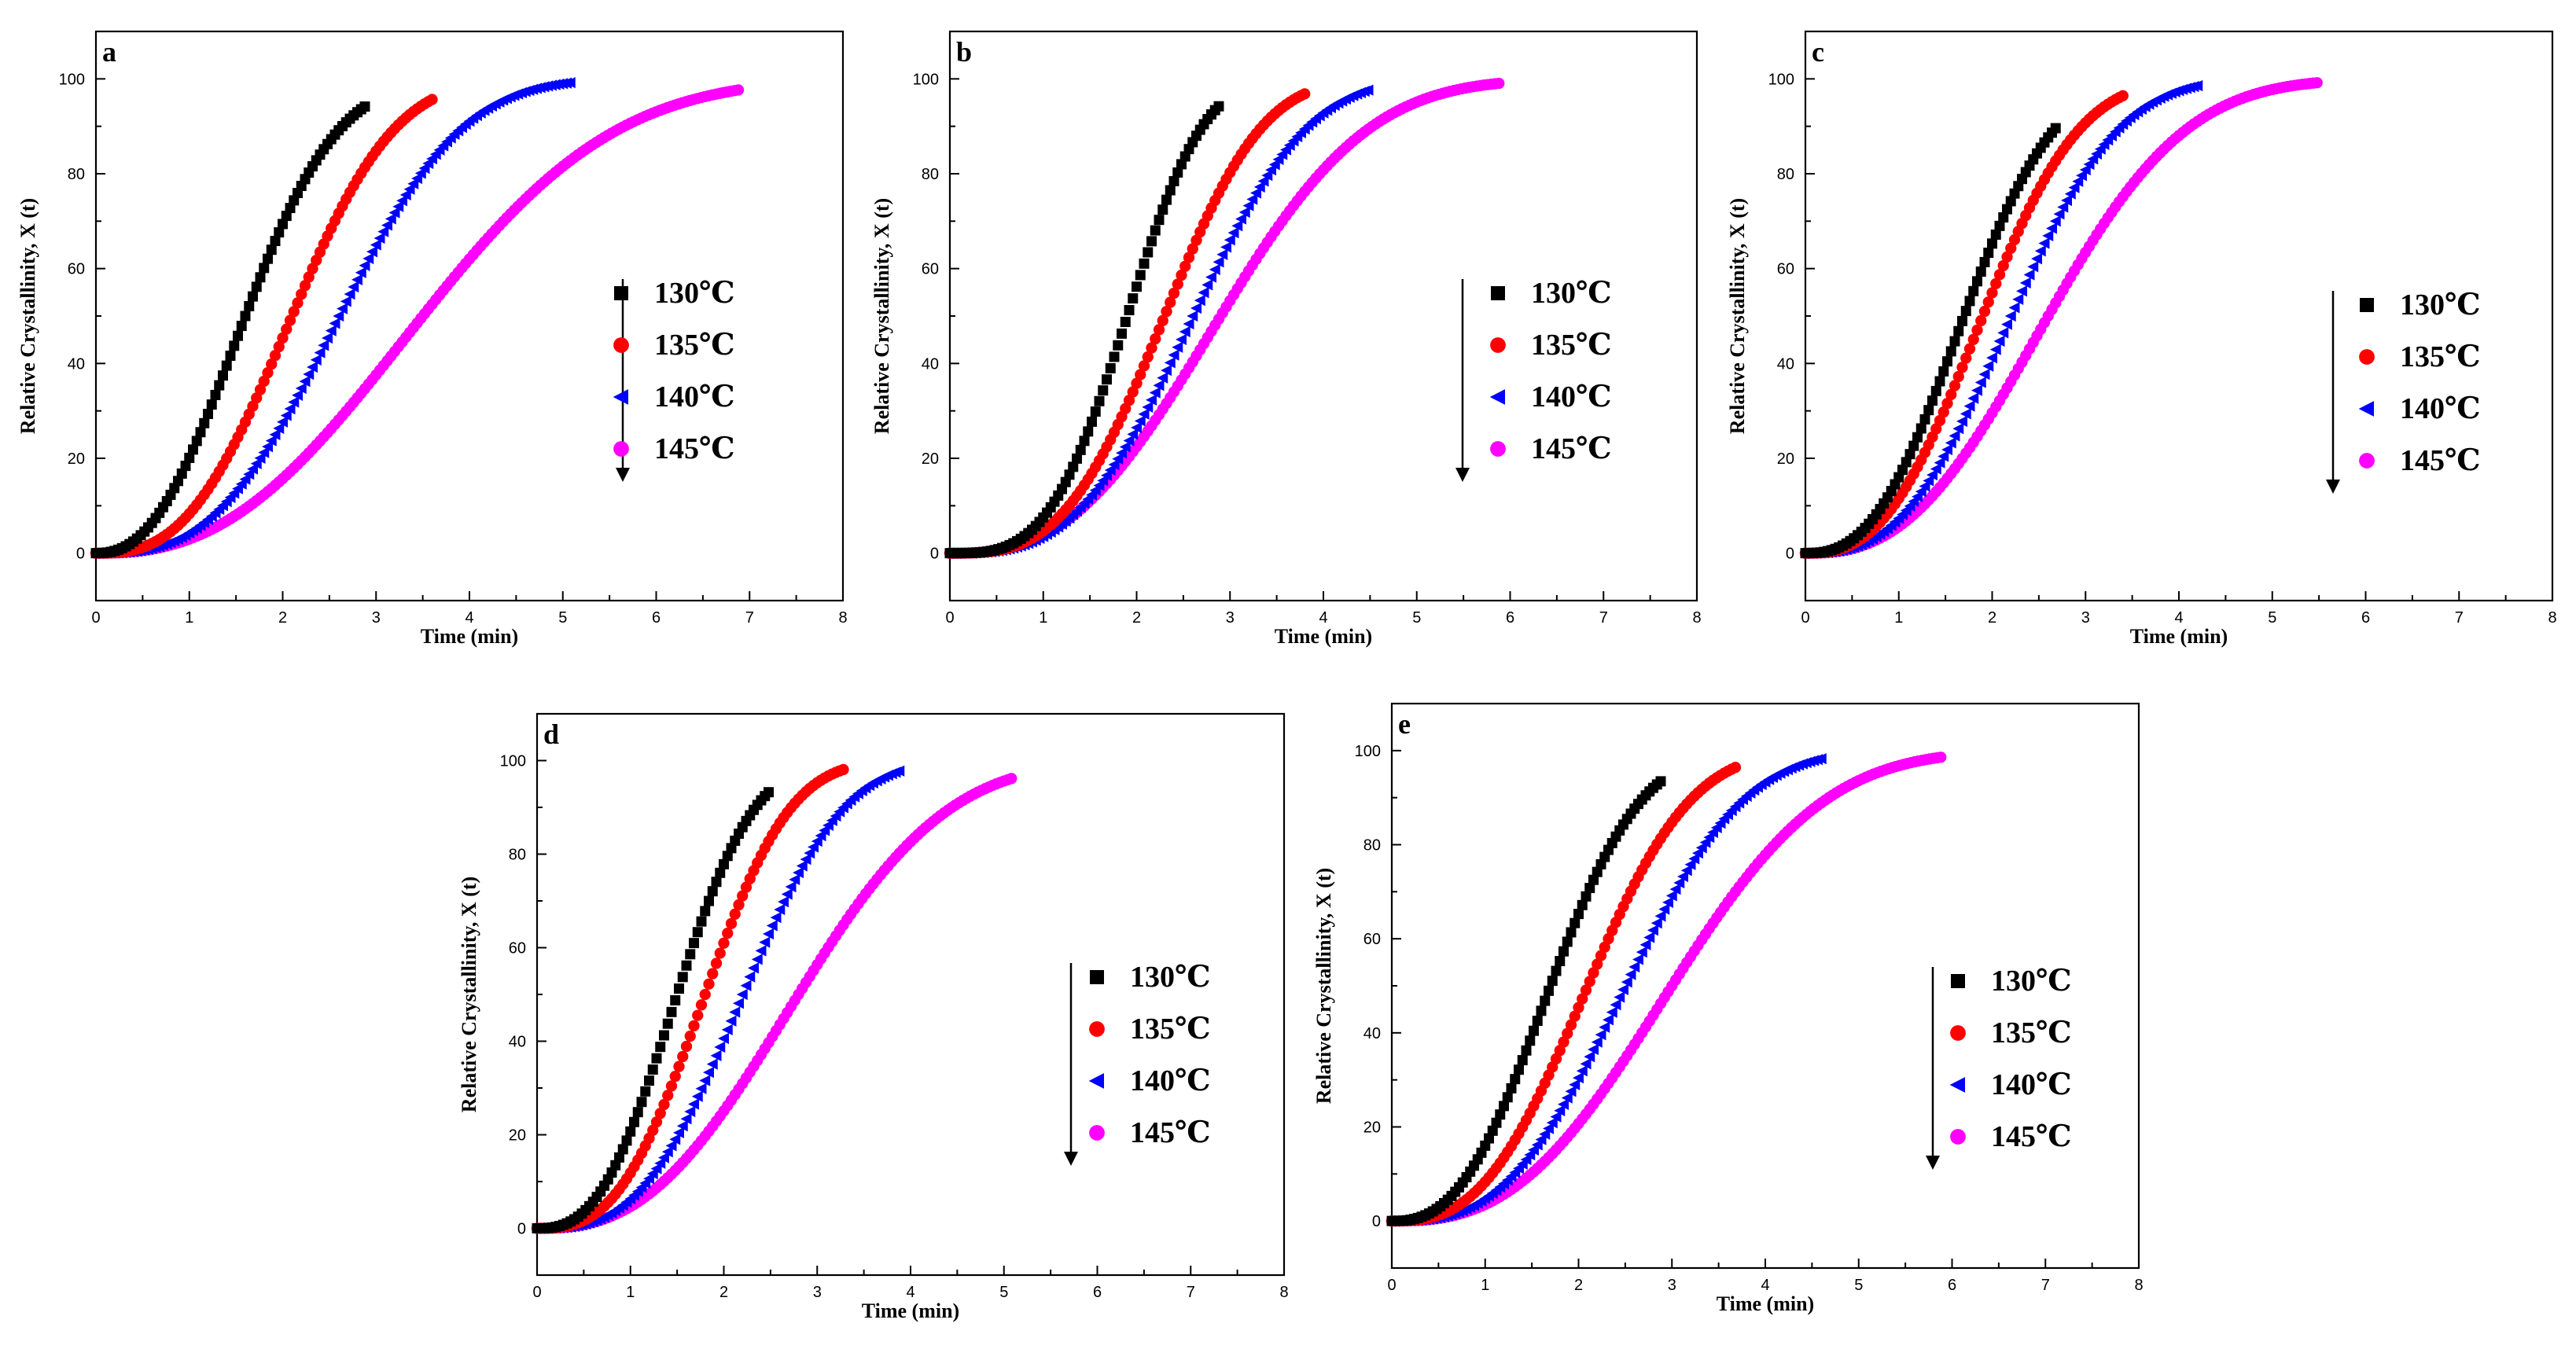 The width and height of the screenshot is (2576, 1360). What do you see at coordinates (2420, 408) in the screenshot?
I see `legend-entry: 140℃` at bounding box center [2420, 408].